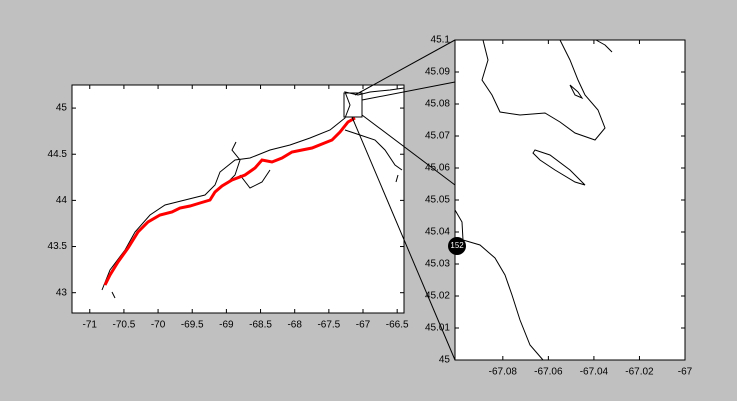 This screenshot has height=401, width=737. What do you see at coordinates (437, 168) in the screenshot?
I see `y-tick-label: 45.06` at bounding box center [437, 168].